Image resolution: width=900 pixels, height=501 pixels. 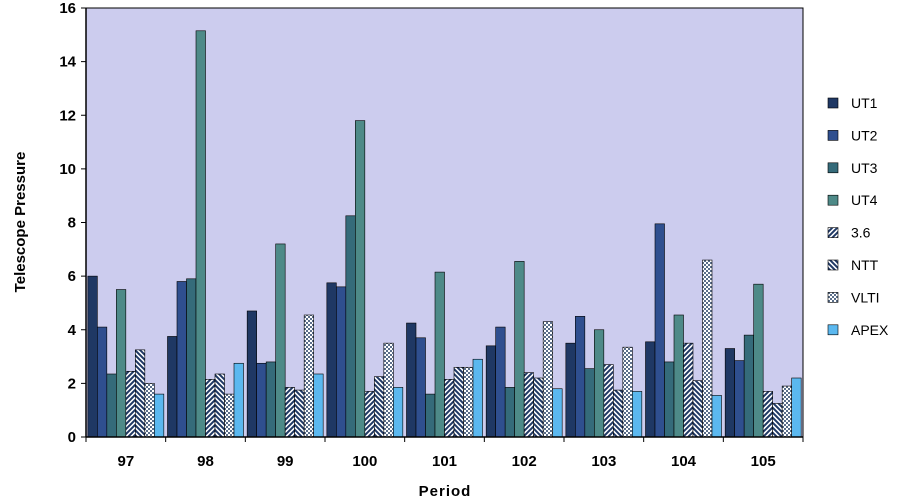 What do you see at coordinates (72, 276) in the screenshot?
I see `y-tick-label: 6` at bounding box center [72, 276].